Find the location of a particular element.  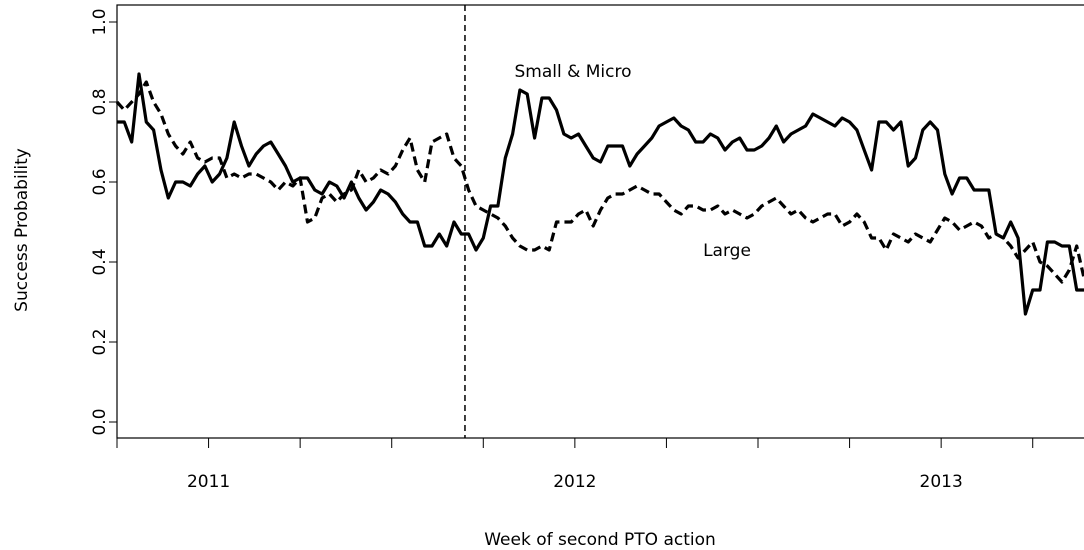

annotation: Large is located at coordinates (727, 251).